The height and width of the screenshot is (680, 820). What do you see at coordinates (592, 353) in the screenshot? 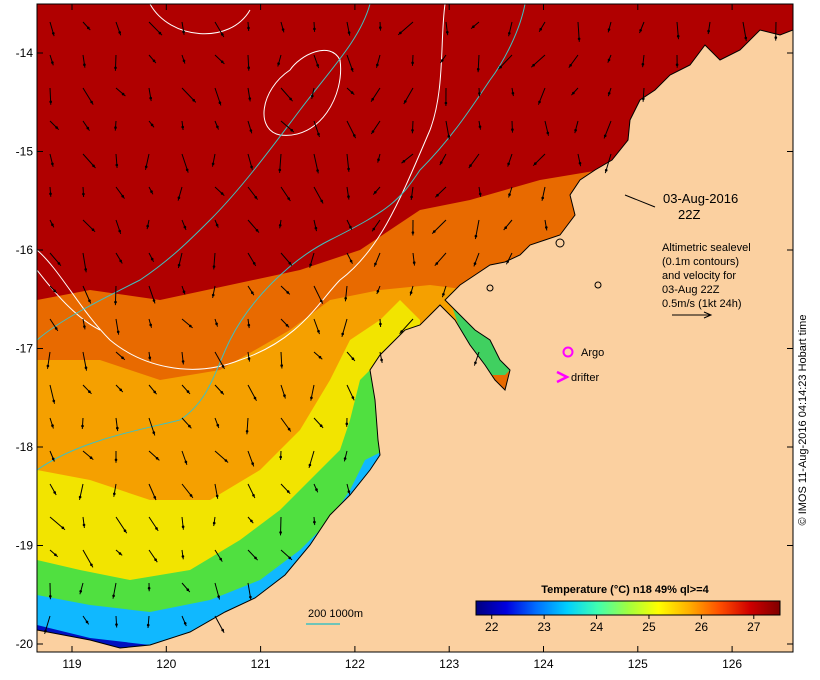
I see `argo-label: Argo` at bounding box center [592, 353].